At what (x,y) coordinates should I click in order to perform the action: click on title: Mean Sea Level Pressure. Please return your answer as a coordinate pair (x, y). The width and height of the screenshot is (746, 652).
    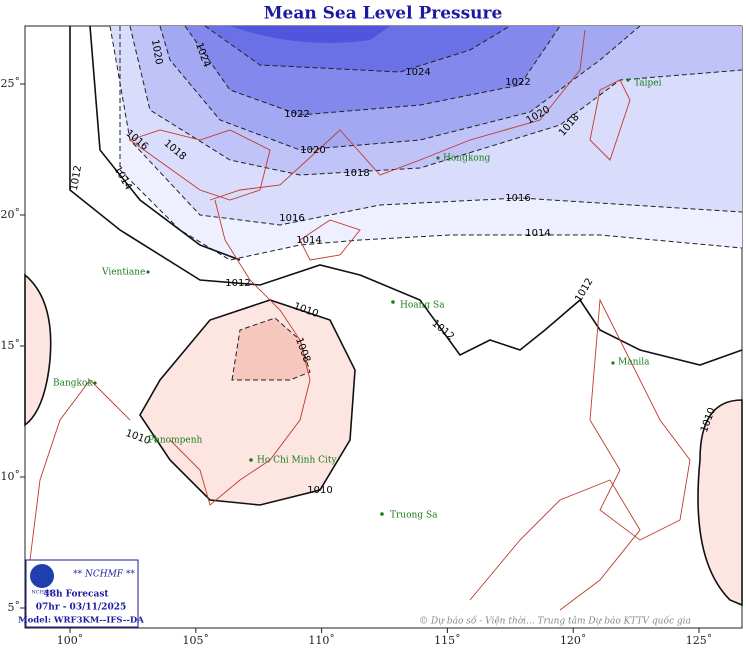
    Looking at the image, I should click on (383, 14).